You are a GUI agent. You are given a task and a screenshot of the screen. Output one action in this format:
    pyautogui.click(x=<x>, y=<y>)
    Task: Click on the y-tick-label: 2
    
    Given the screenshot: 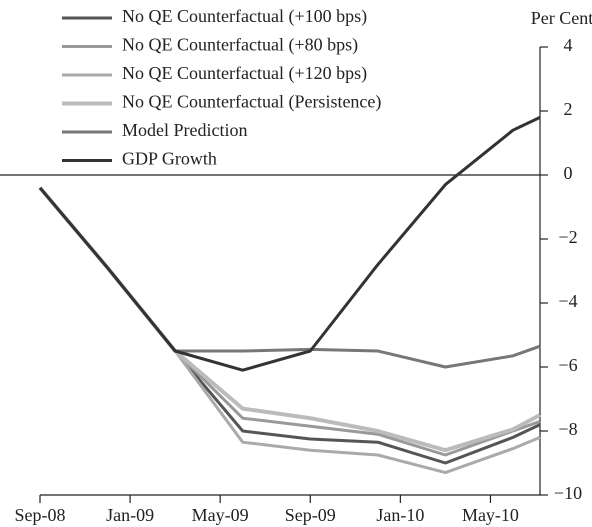 What is the action you would take?
    pyautogui.click(x=568, y=109)
    